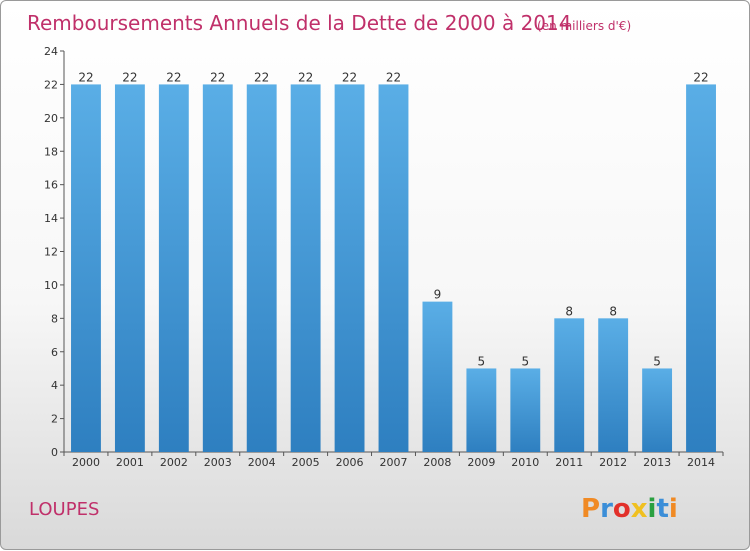  I want to click on x-tick-label: 2006, so click(350, 462).